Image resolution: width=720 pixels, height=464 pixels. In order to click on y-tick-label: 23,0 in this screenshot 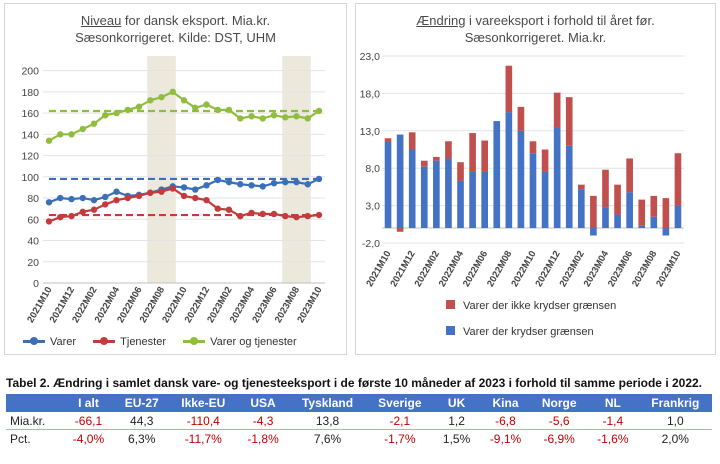, I will do `click(370, 57)`.